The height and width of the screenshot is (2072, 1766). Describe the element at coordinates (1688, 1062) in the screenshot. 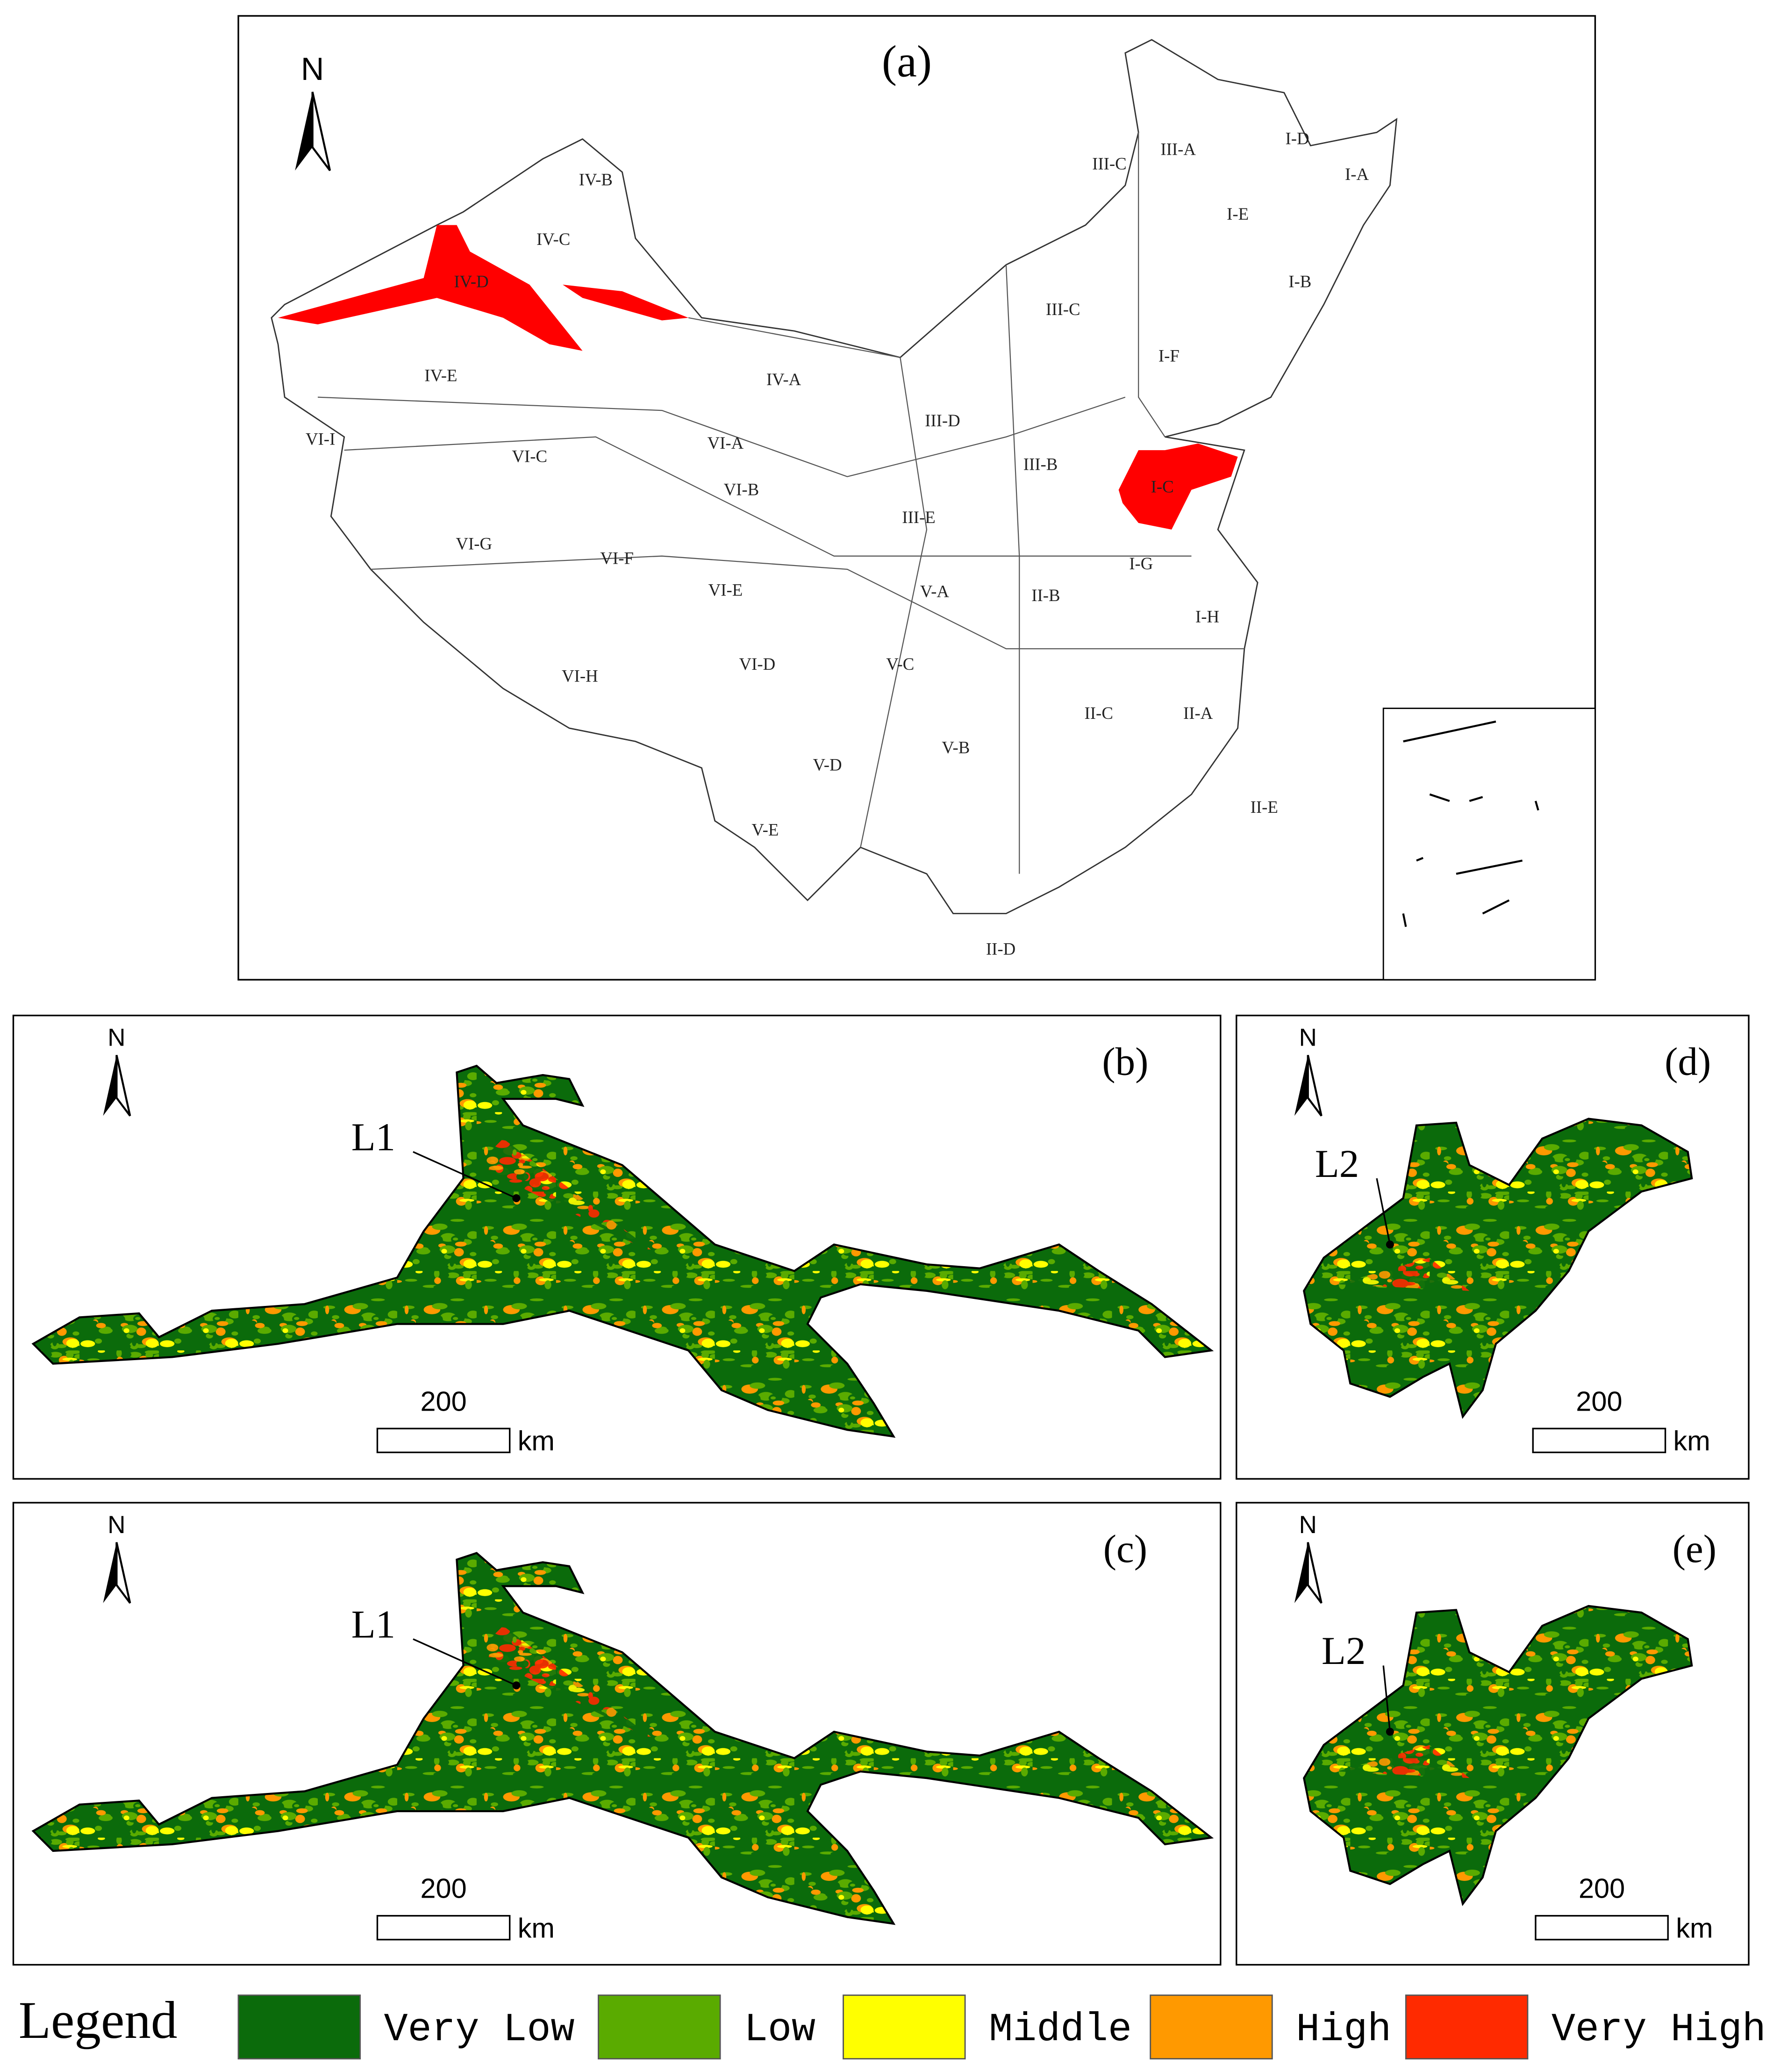

I see `panel-label: (d)` at that location.